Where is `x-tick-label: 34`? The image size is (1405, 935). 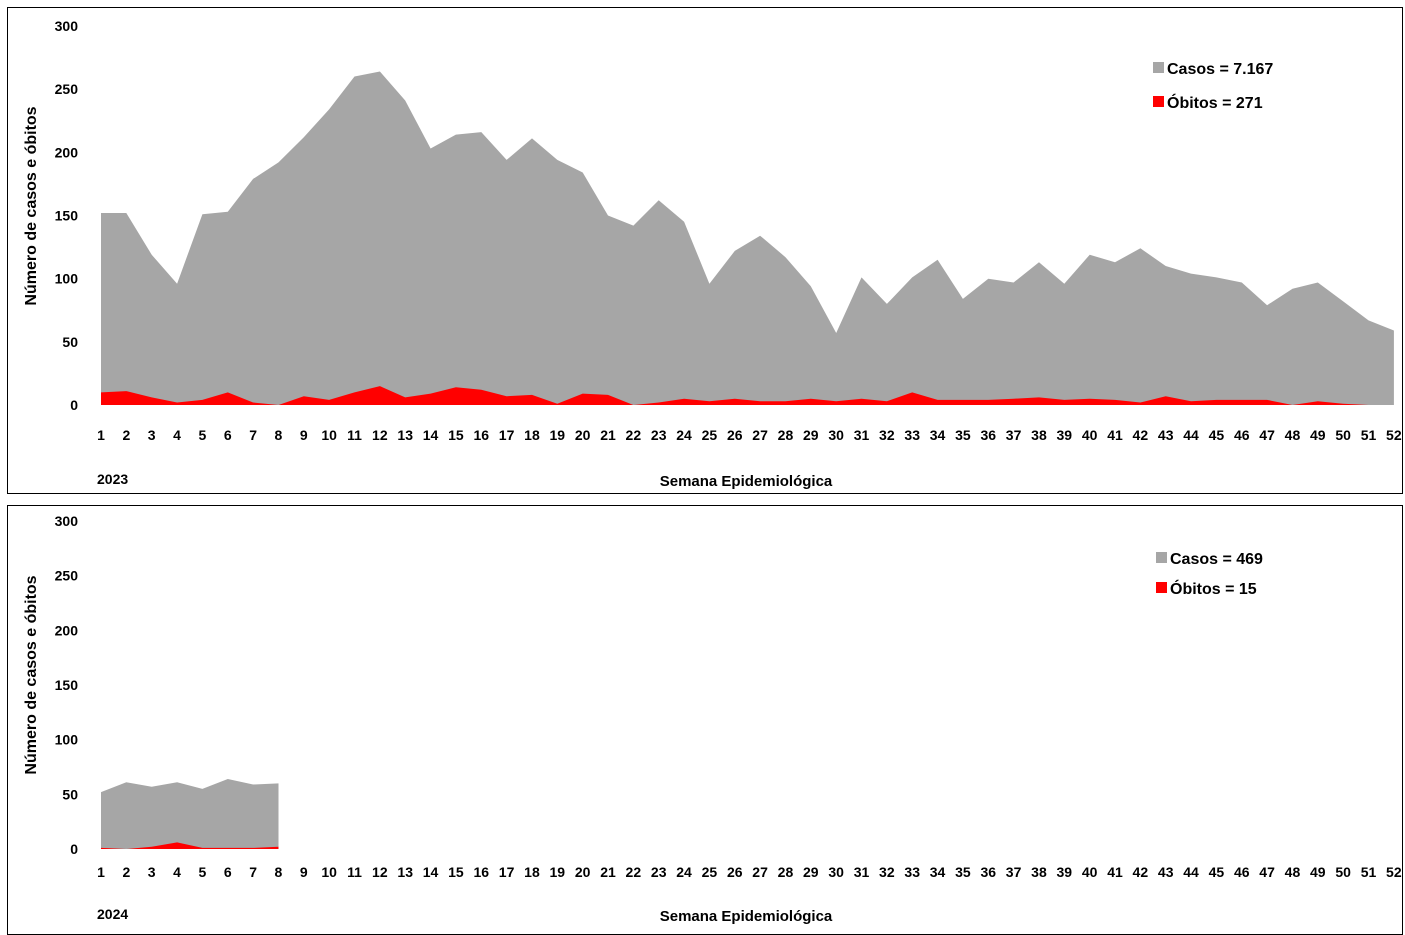 x-tick-label: 34 is located at coordinates (938, 872).